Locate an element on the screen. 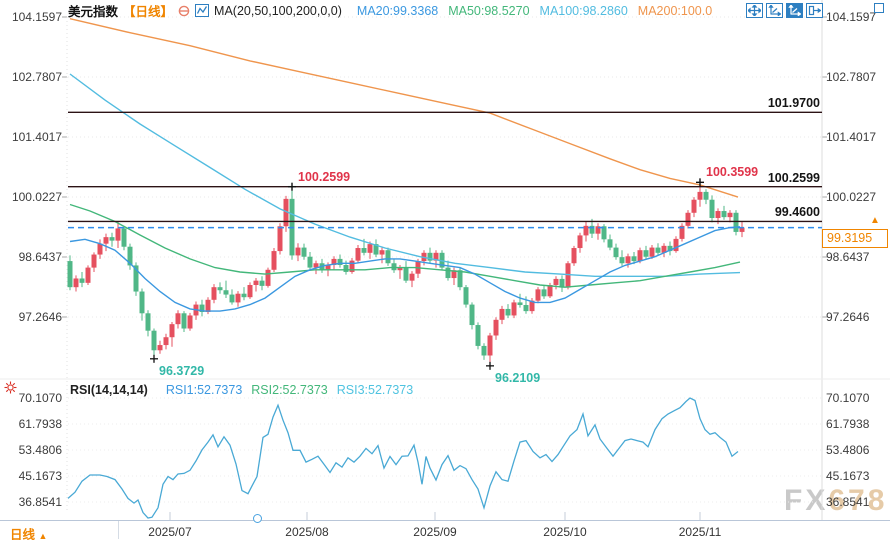 The width and height of the screenshot is (890, 540). axis-scale-icon is located at coordinates (774, 10).